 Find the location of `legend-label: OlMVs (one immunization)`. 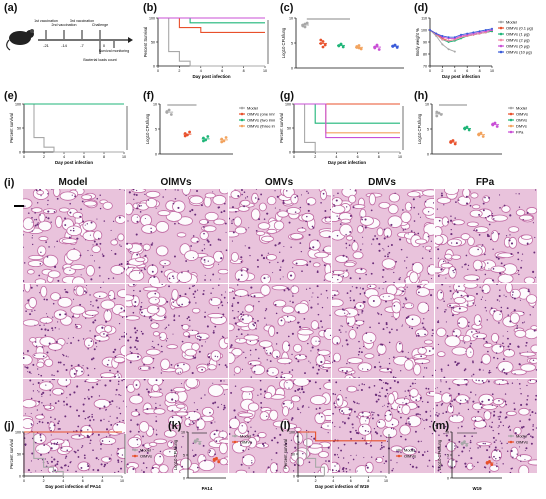

legend-label: OlMVs (one immunization) is located at coordinates (261, 114).